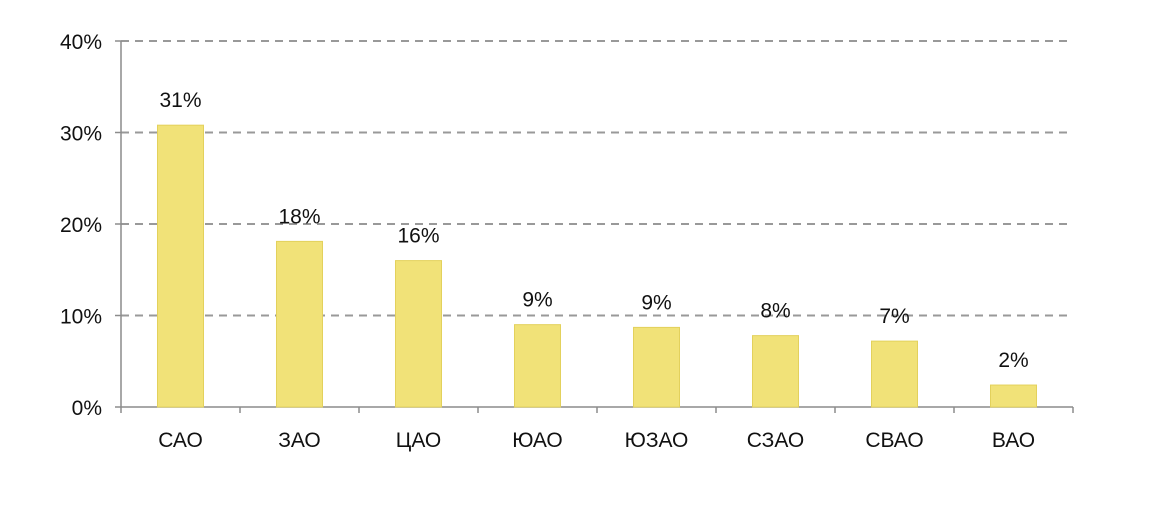 Image resolution: width=1150 pixels, height=510 pixels. What do you see at coordinates (180, 100) in the screenshot?
I see `data-label-1: 31%` at bounding box center [180, 100].